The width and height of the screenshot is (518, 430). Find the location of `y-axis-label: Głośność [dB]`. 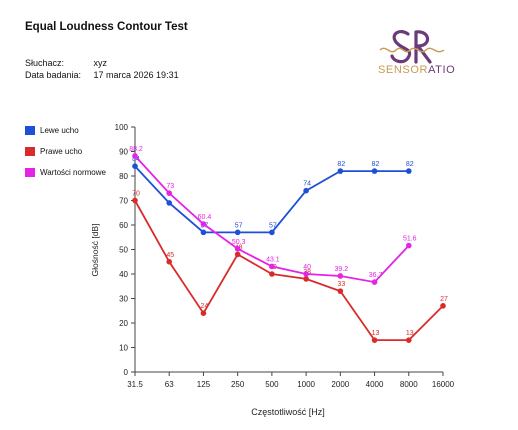

y-axis-label: Głośność [dB] is located at coordinates (95, 250).